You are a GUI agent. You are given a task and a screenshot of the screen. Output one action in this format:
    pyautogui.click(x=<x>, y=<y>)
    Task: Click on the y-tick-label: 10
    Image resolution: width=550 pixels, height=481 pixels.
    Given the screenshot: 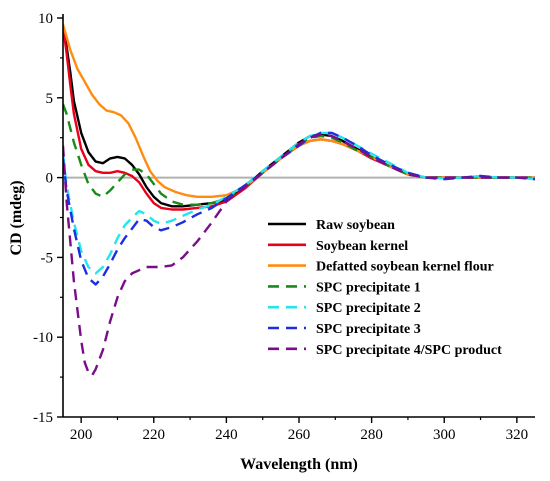 What is the action you would take?
    pyautogui.click(x=45, y=19)
    